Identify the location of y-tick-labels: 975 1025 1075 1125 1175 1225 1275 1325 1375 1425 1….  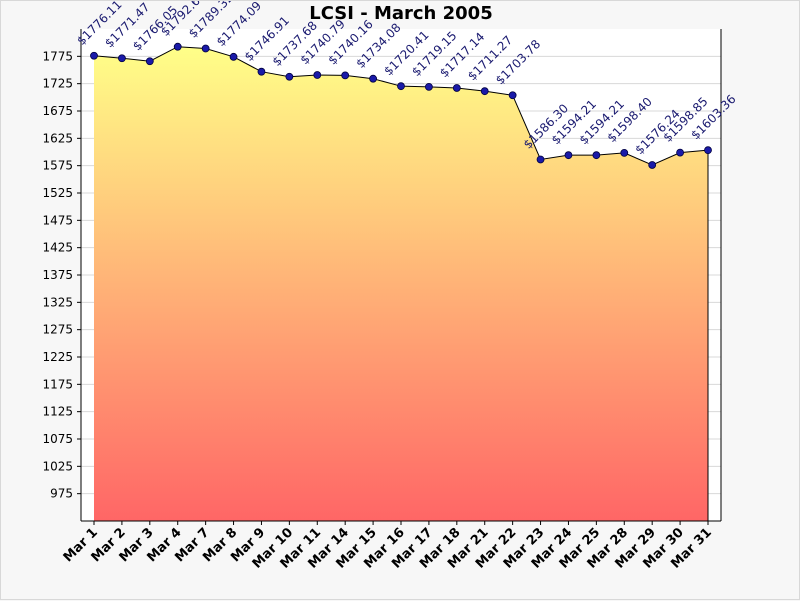
(57, 274).